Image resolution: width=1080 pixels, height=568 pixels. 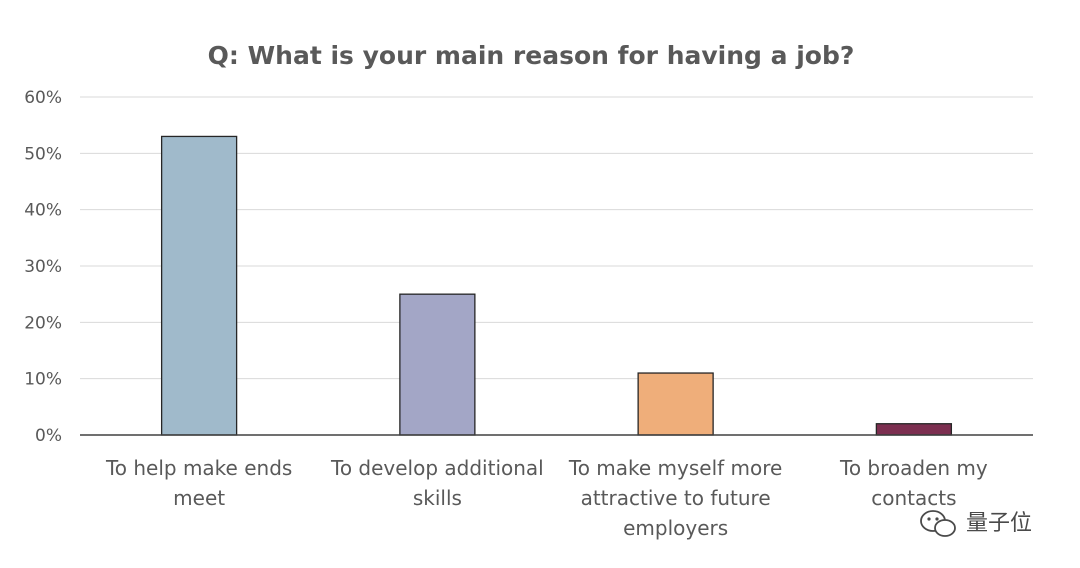 I want to click on x-category-label: employers, so click(x=675, y=528).